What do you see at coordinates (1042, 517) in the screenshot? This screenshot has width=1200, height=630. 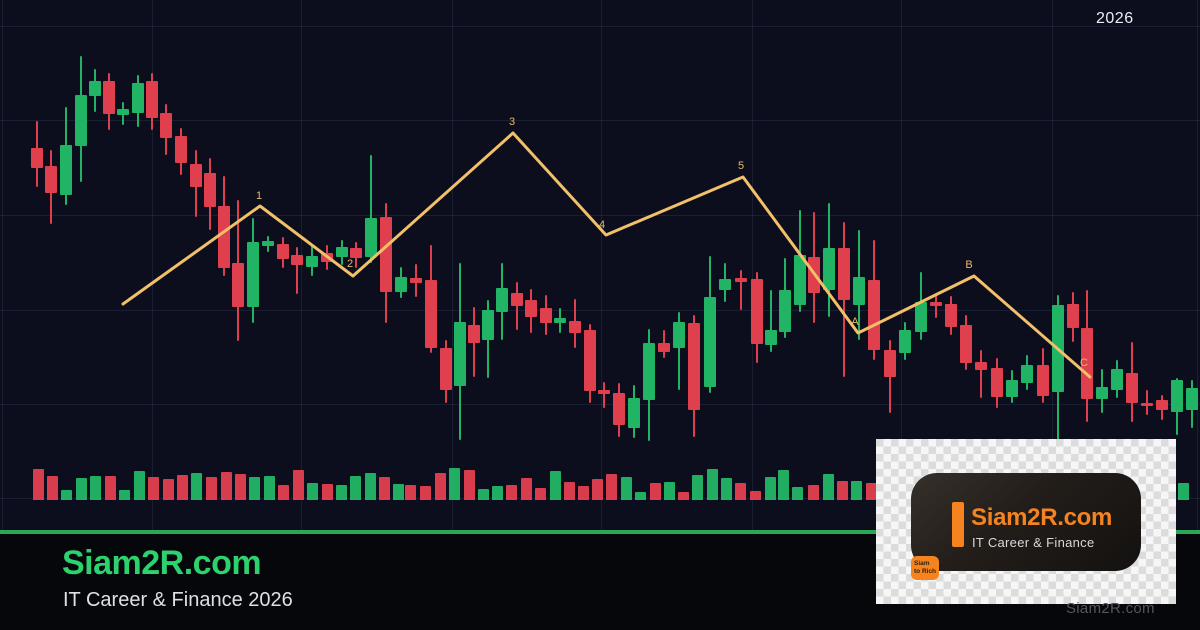 I see `logo-brand: Siam2R.com` at bounding box center [1042, 517].